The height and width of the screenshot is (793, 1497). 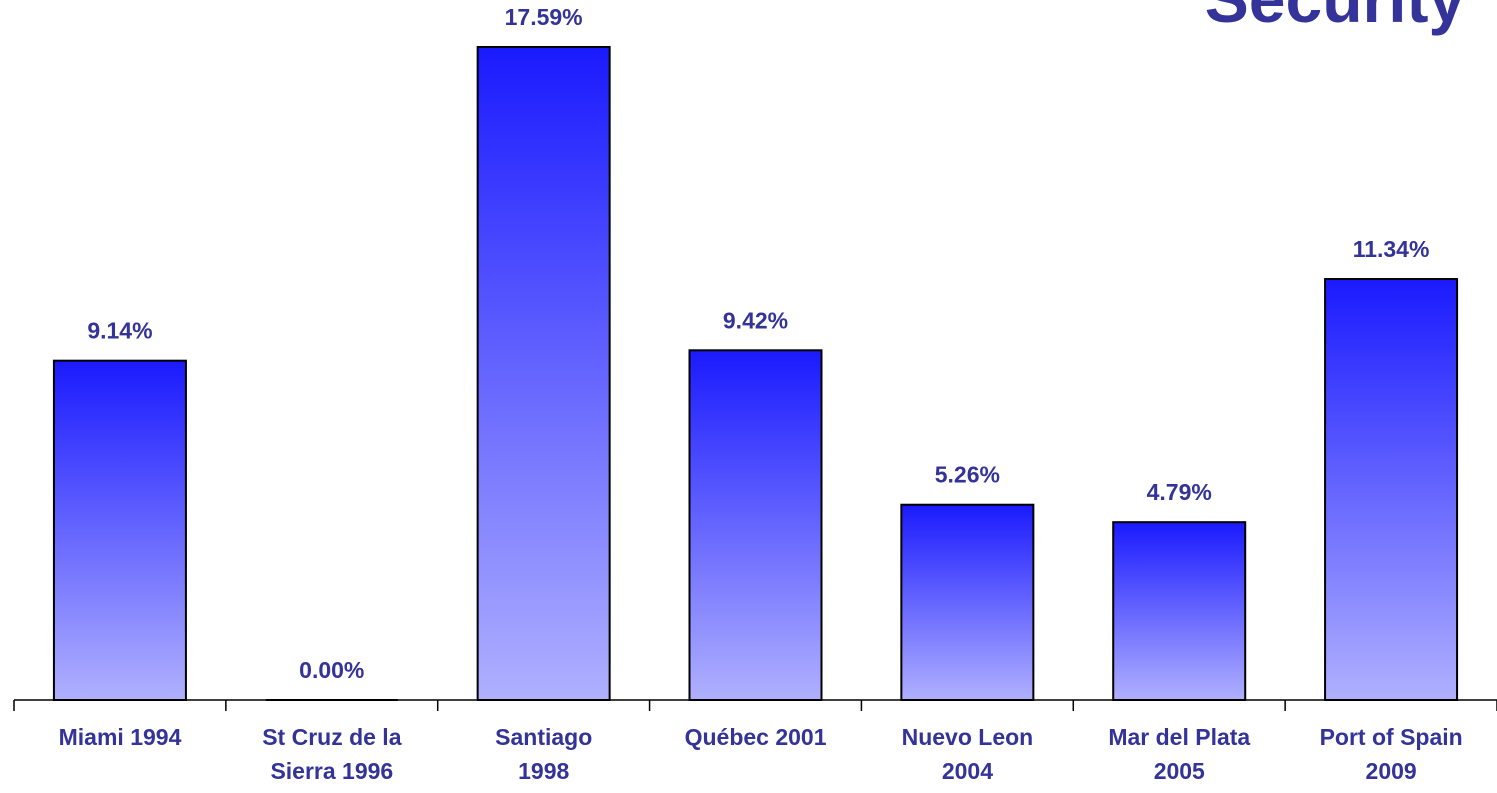 I want to click on value-label: 9.42%, so click(x=755, y=320).